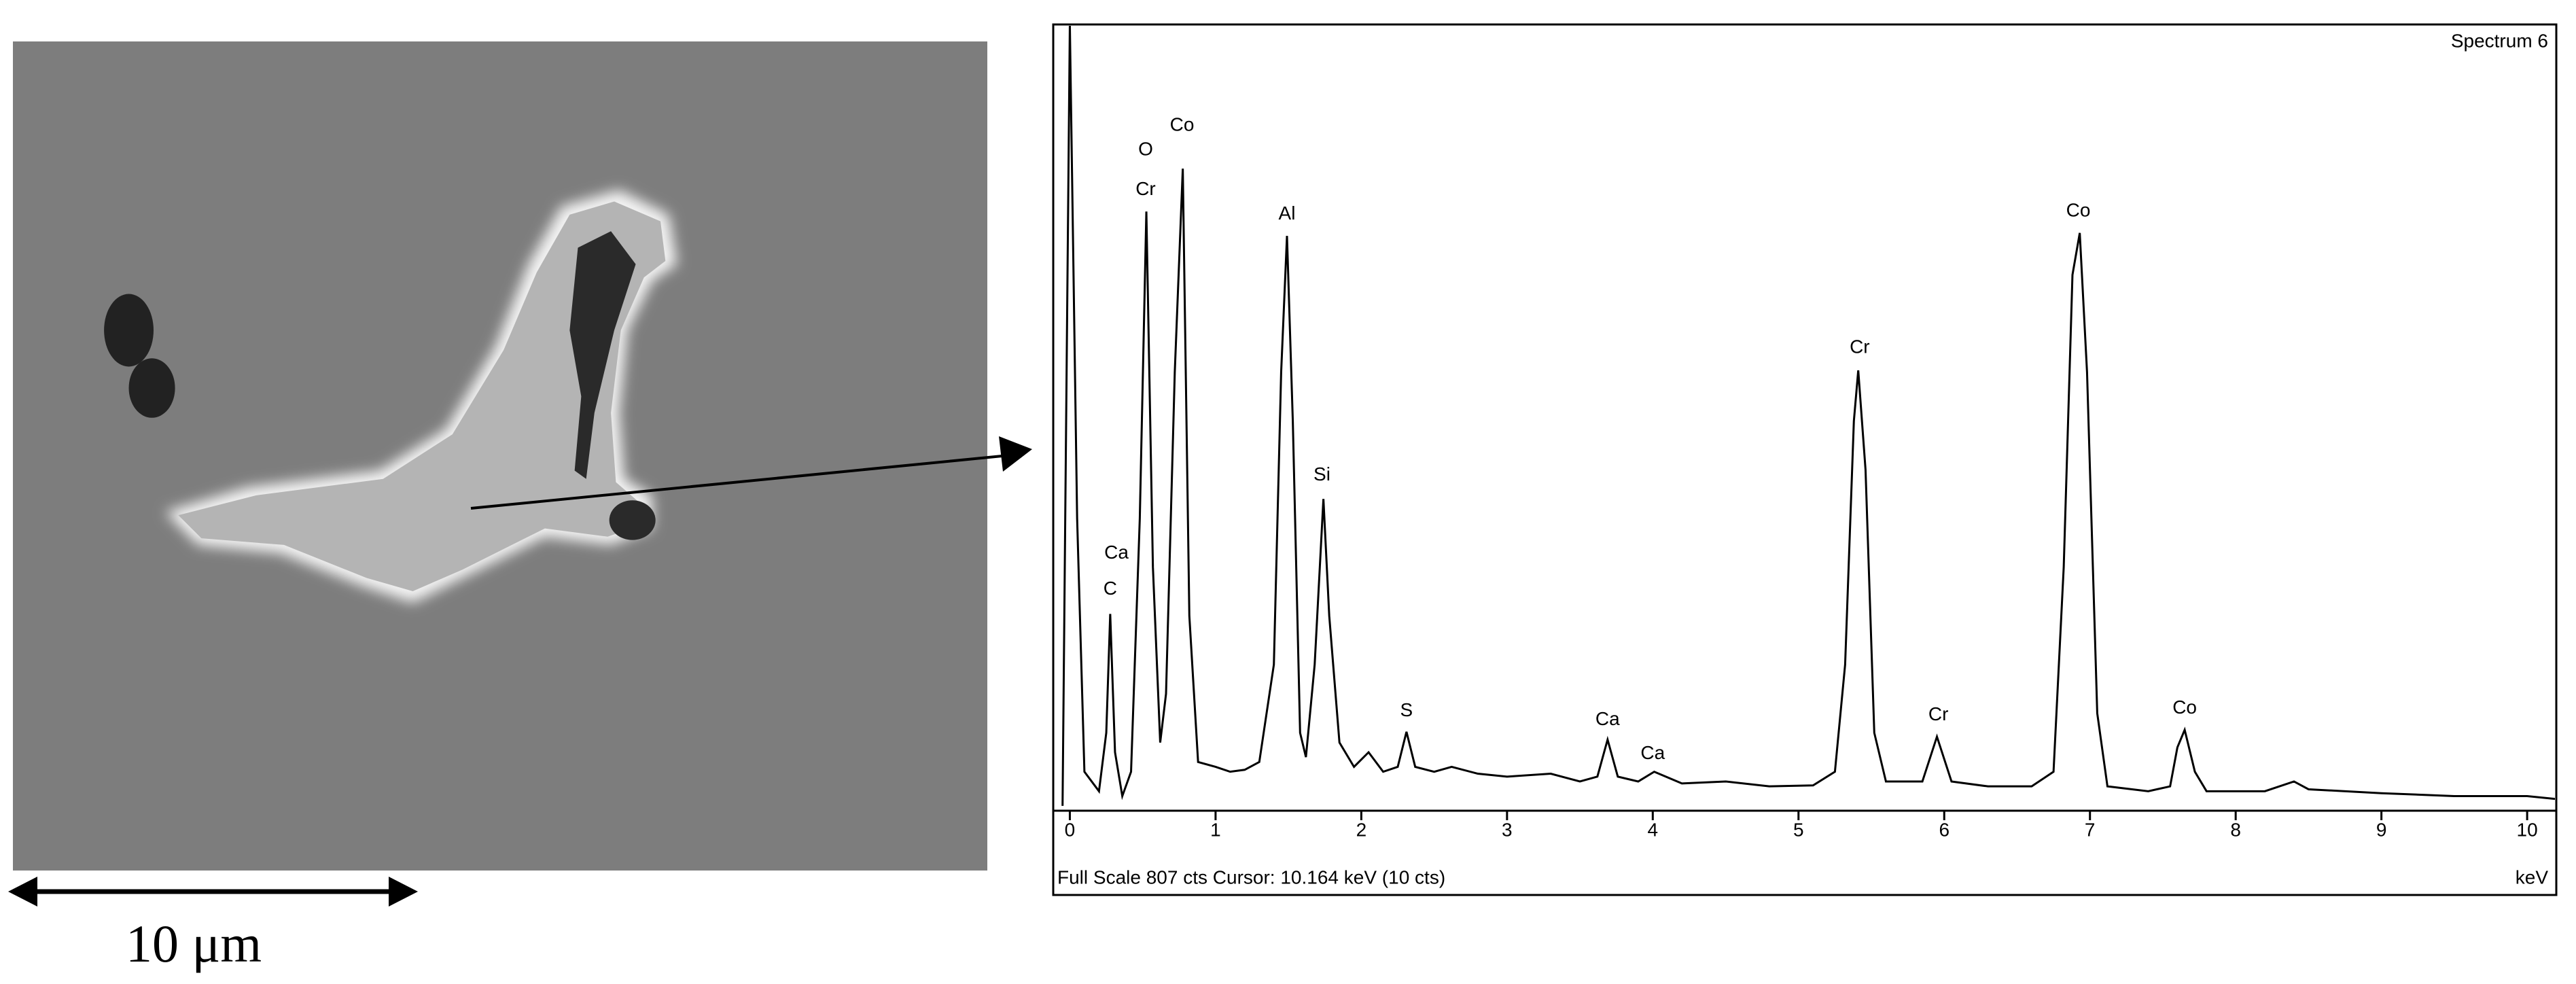 This screenshot has width=2576, height=984. Describe the element at coordinates (2381, 829) in the screenshot. I see `x-tick-label: 9` at that location.